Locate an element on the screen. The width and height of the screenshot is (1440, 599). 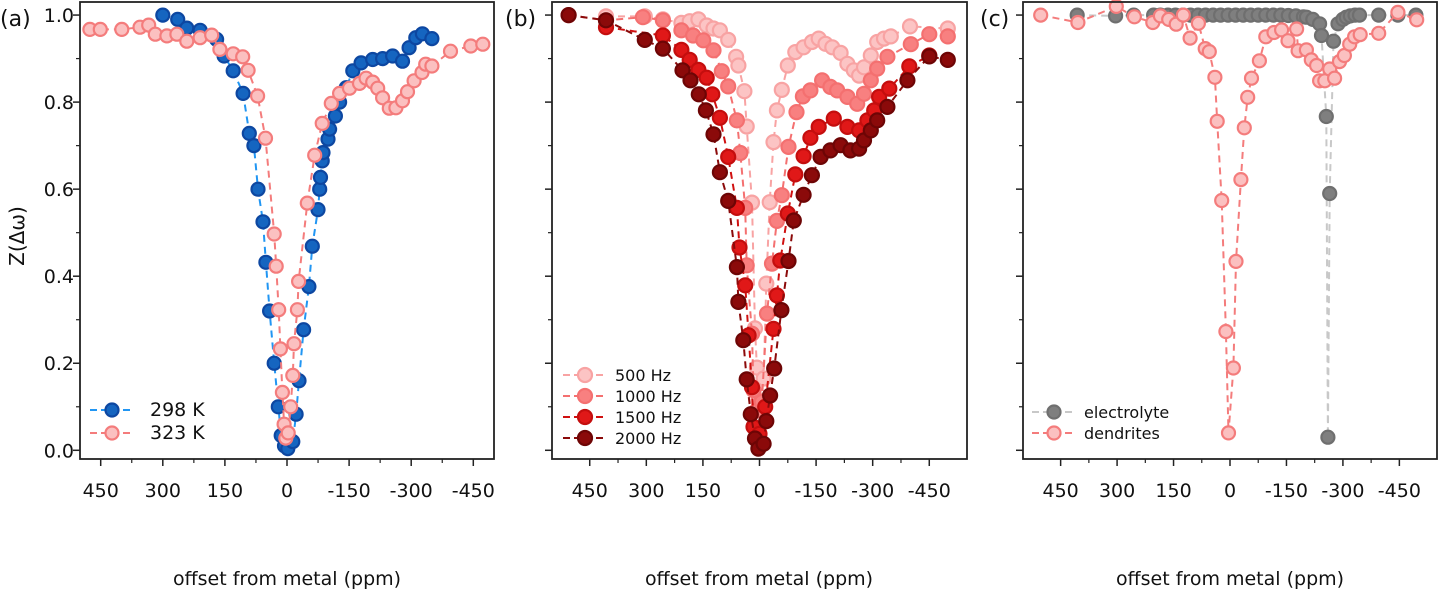
x-tick-label: 0 is located at coordinates (1230, 491).